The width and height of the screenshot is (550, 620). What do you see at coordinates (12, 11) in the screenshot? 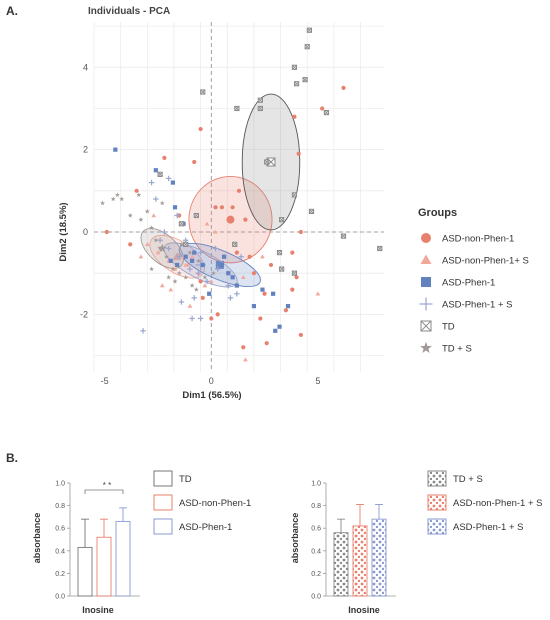
I see `panel-a-label: A.` at bounding box center [12, 11].